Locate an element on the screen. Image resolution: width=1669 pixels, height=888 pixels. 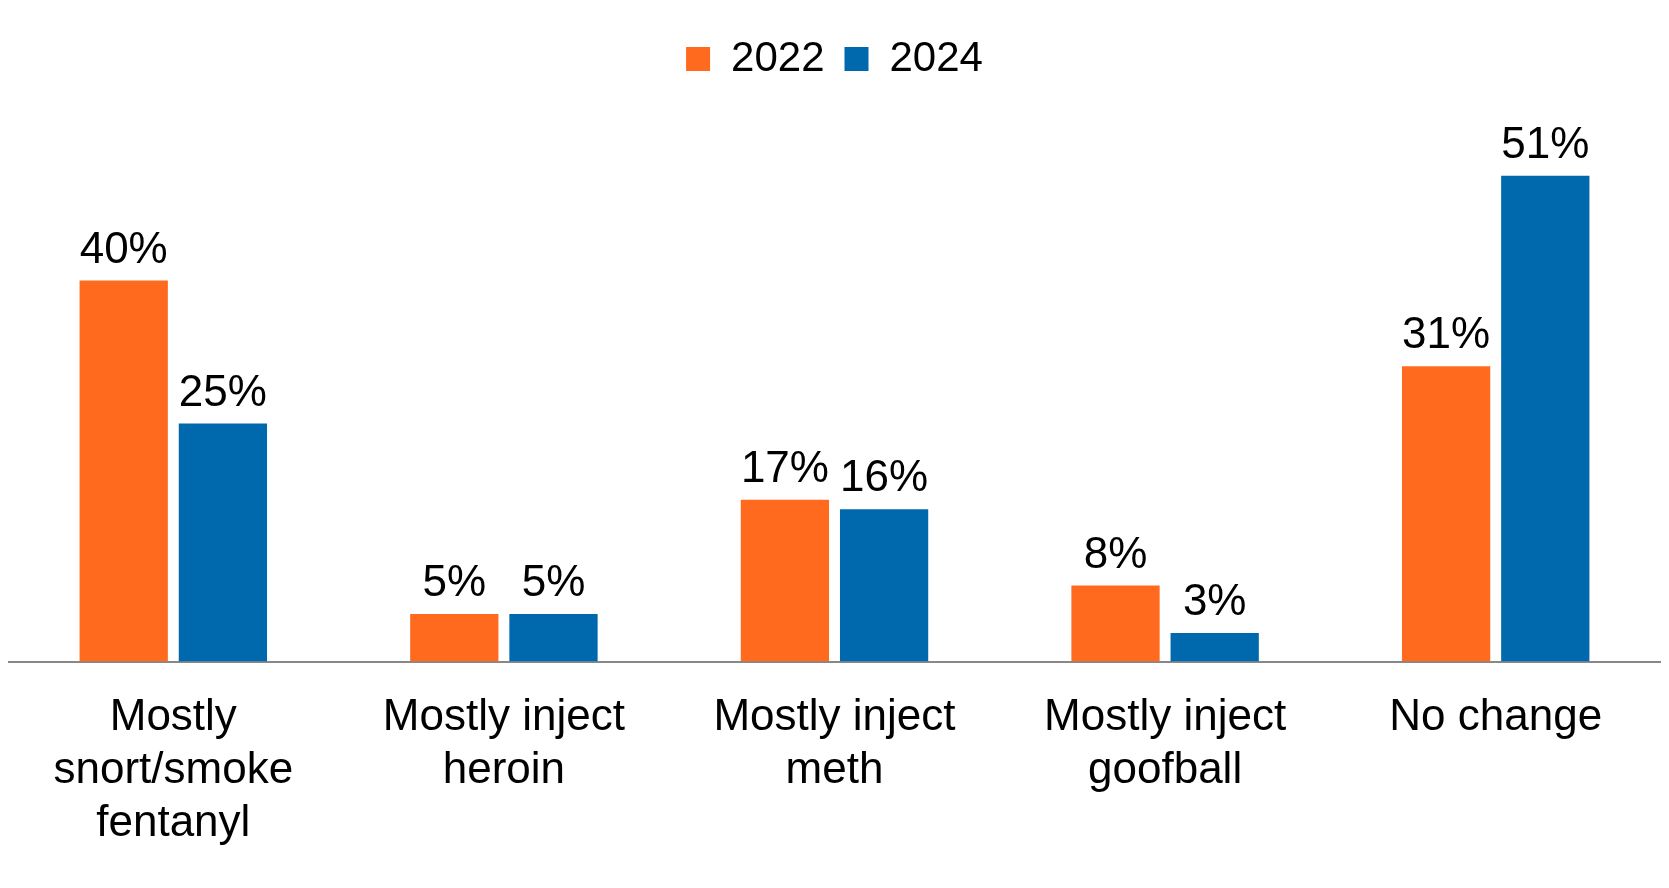
data-label: 17% is located at coordinates (784, 466).